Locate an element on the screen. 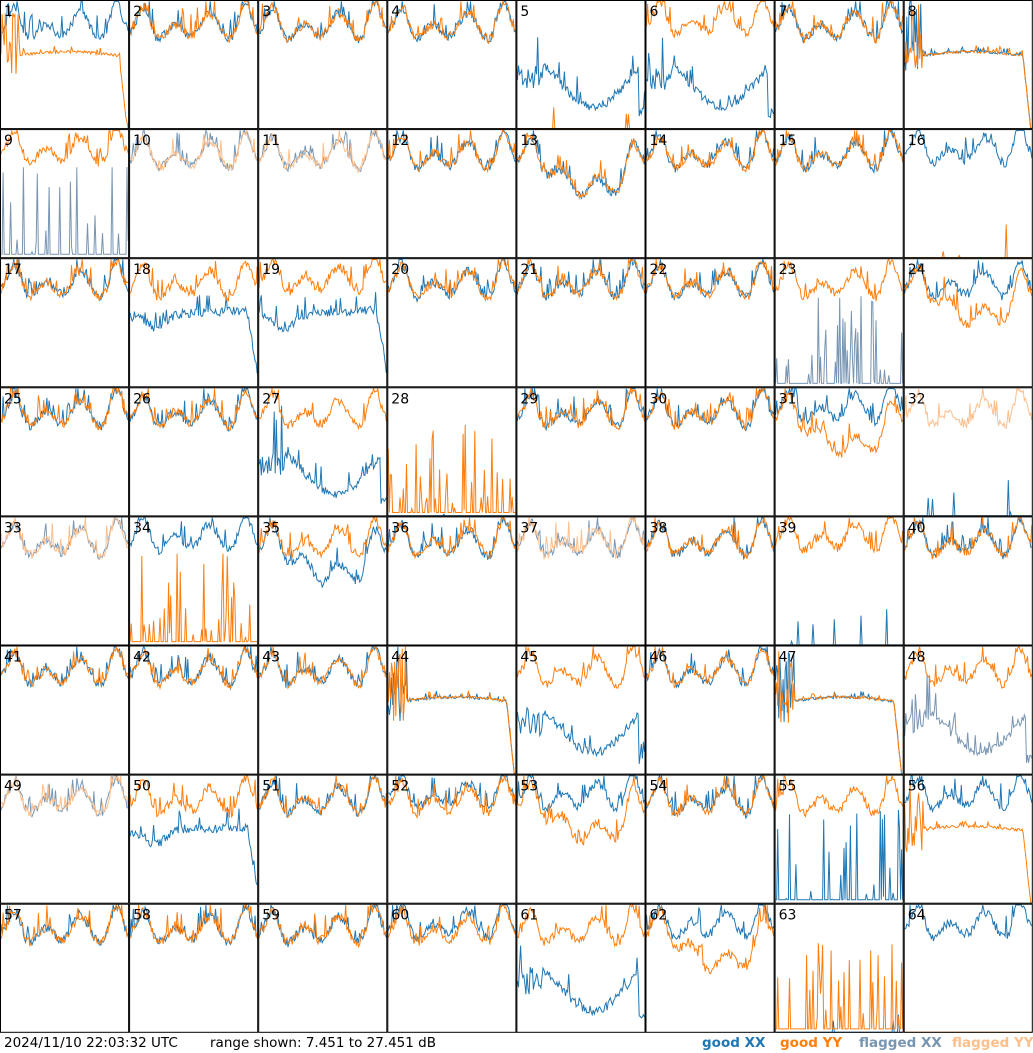  panel-24: 24 is located at coordinates (968, 323).